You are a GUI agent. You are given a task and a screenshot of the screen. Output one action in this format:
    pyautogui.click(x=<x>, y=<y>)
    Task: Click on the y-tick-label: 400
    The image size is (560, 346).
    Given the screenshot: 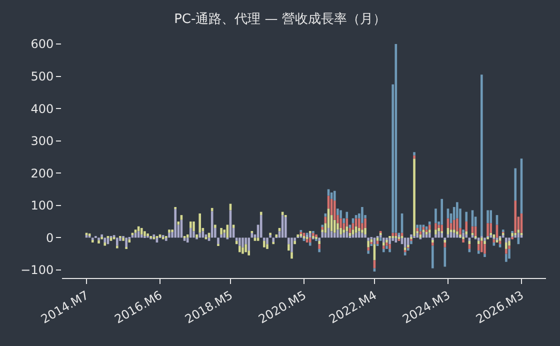 What is the action you would take?
    pyautogui.click(x=42, y=109)
    